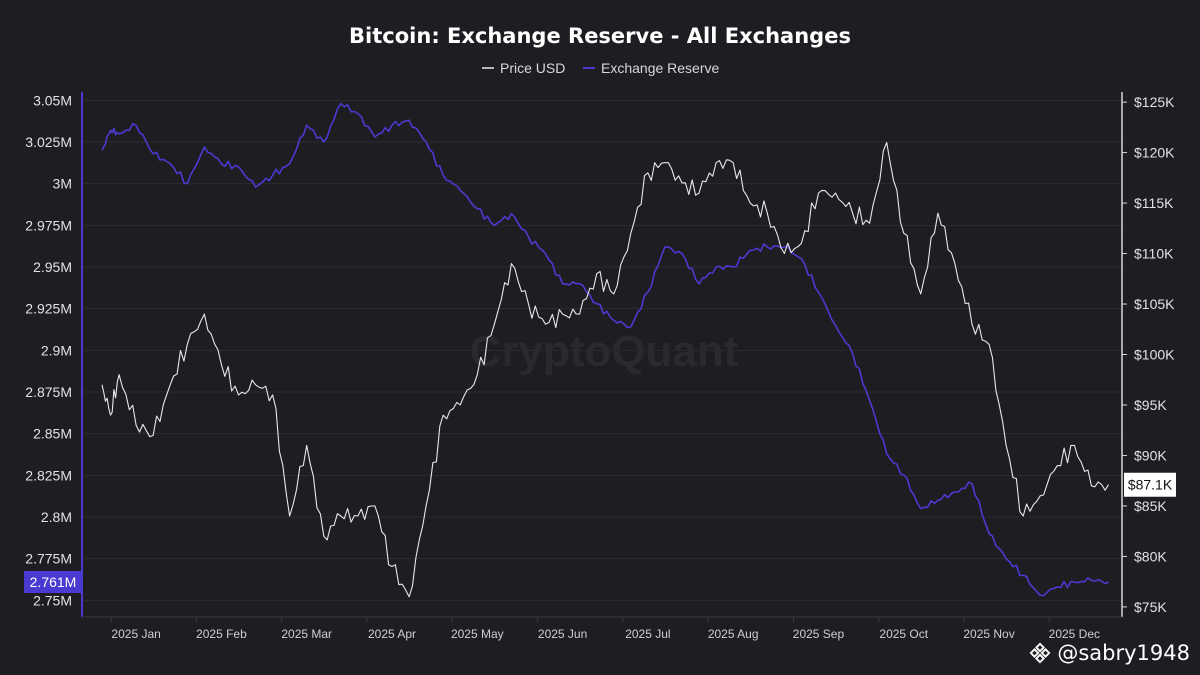 Image resolution: width=1200 pixels, height=675 pixels. I want to click on right-tick-label: $105K, so click(1154, 304).